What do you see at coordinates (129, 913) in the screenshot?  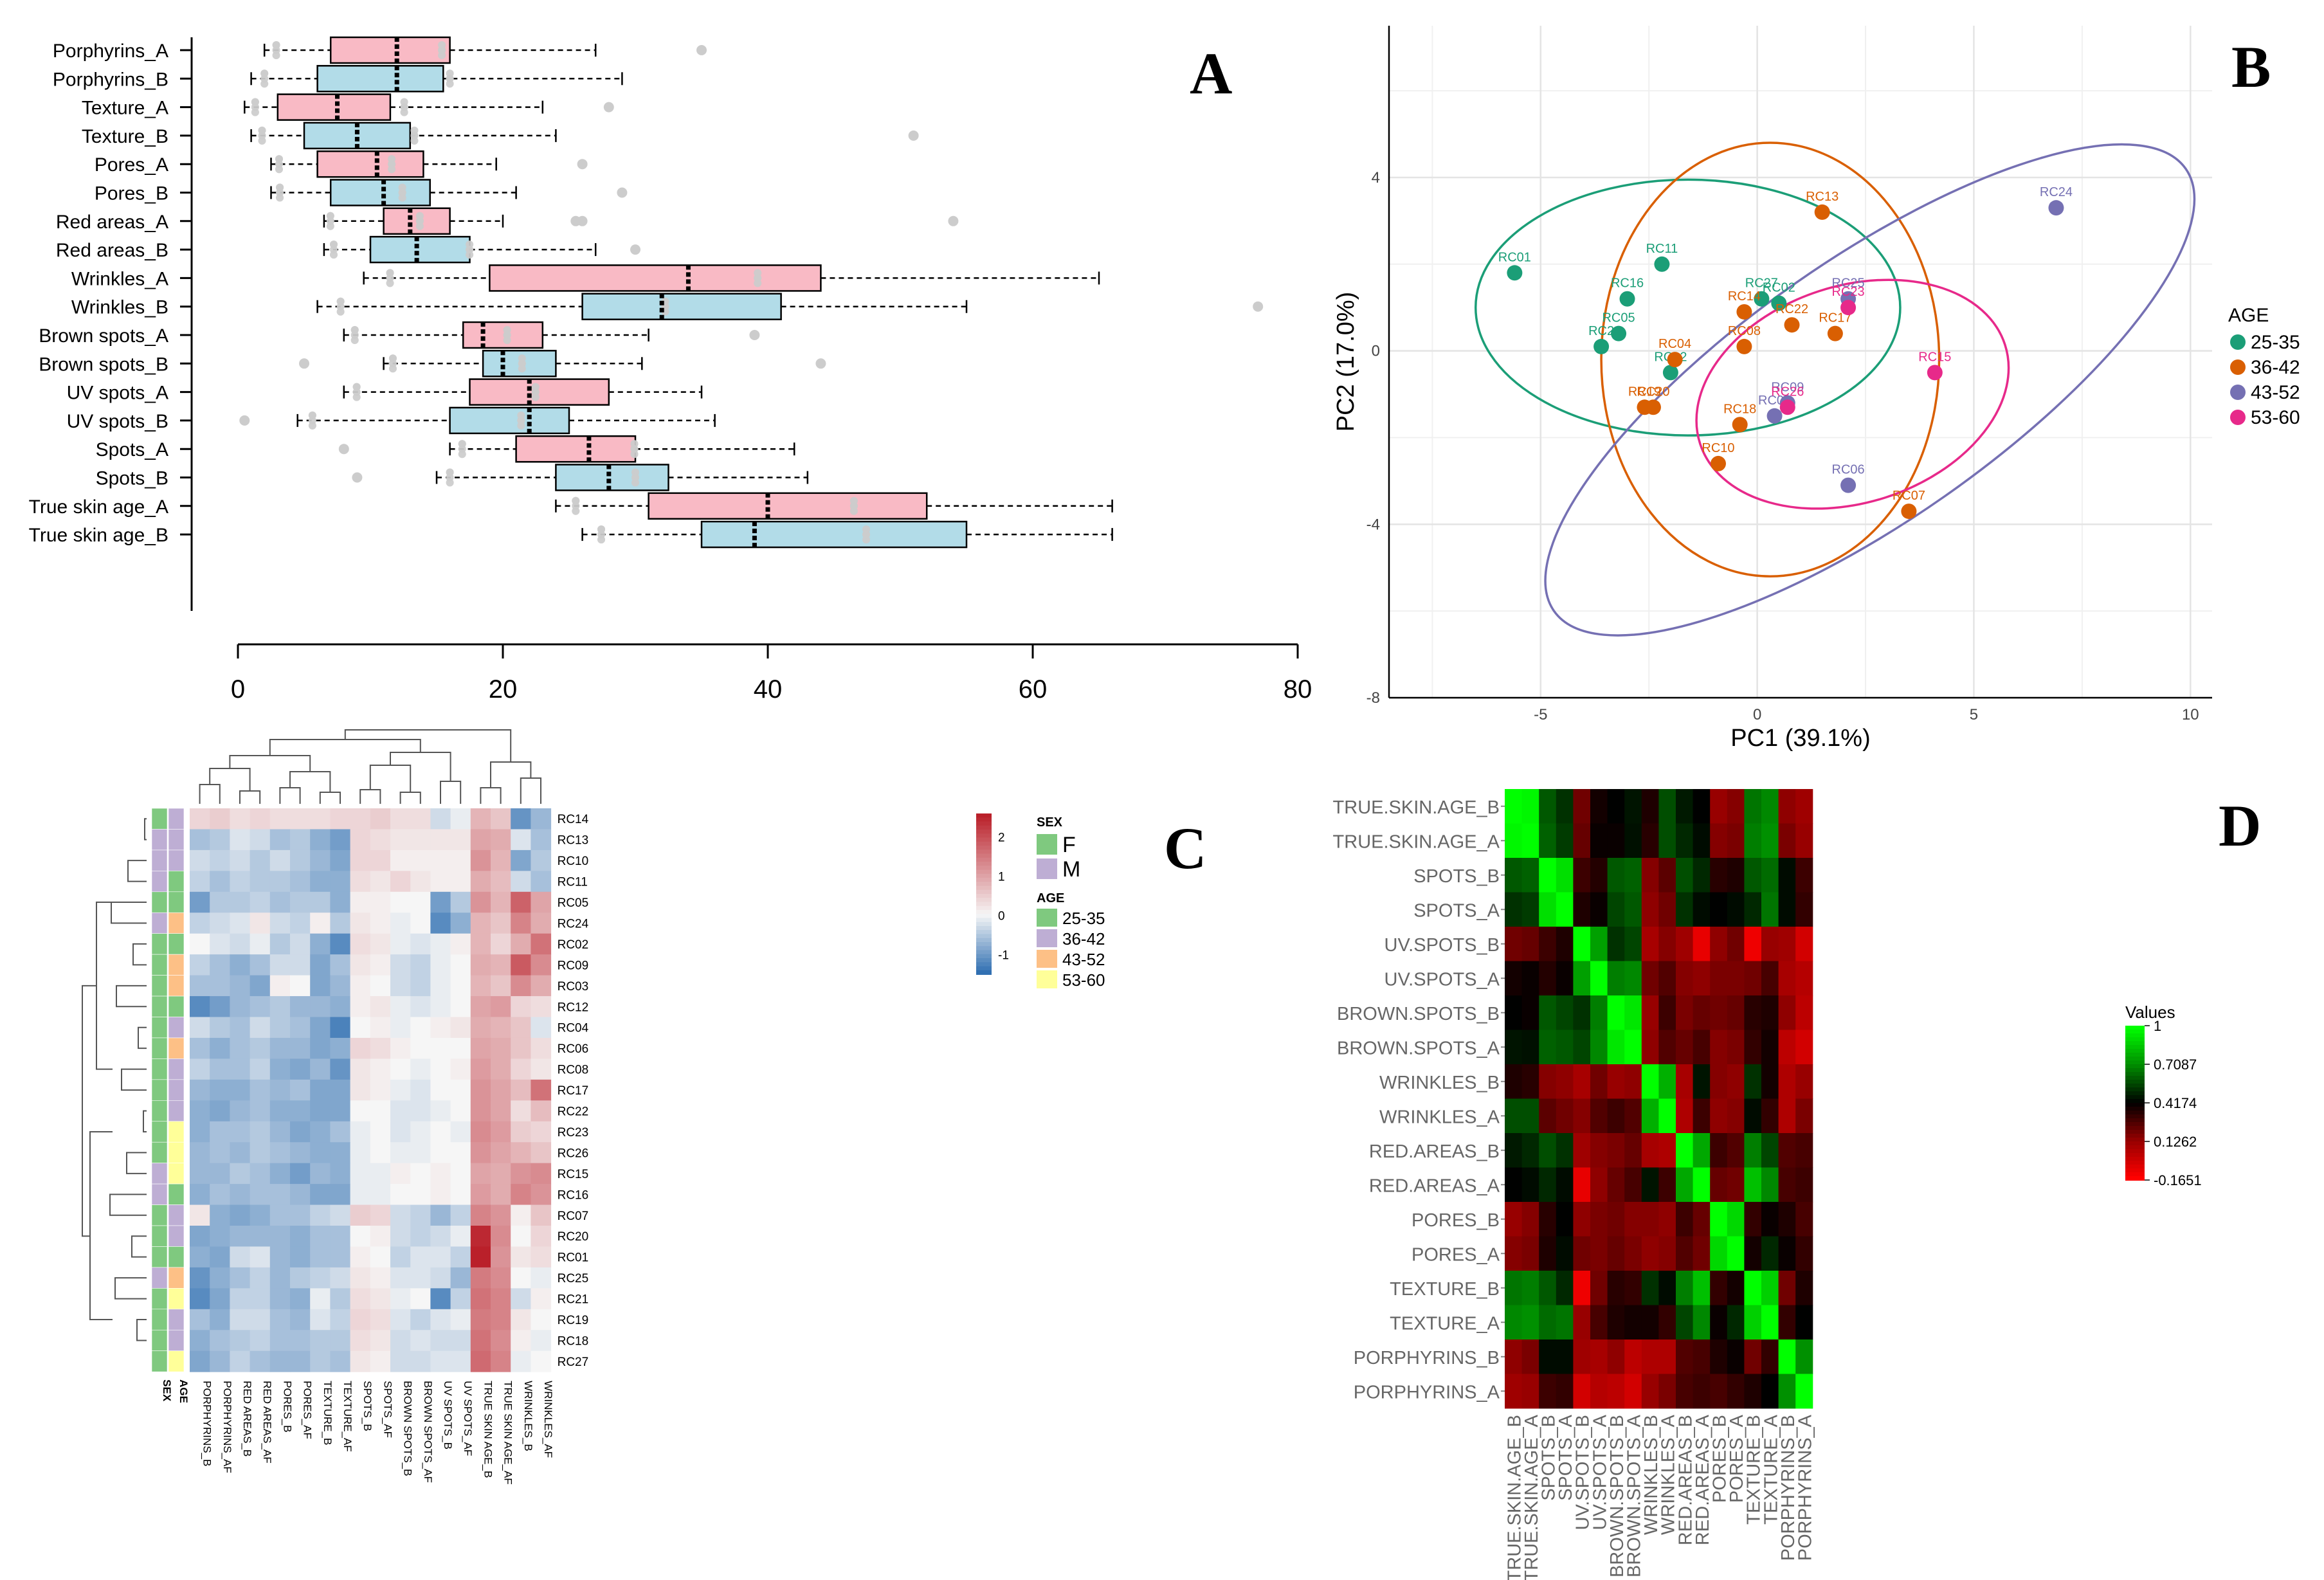 I see `dendrogram-branch` at bounding box center [129, 913].